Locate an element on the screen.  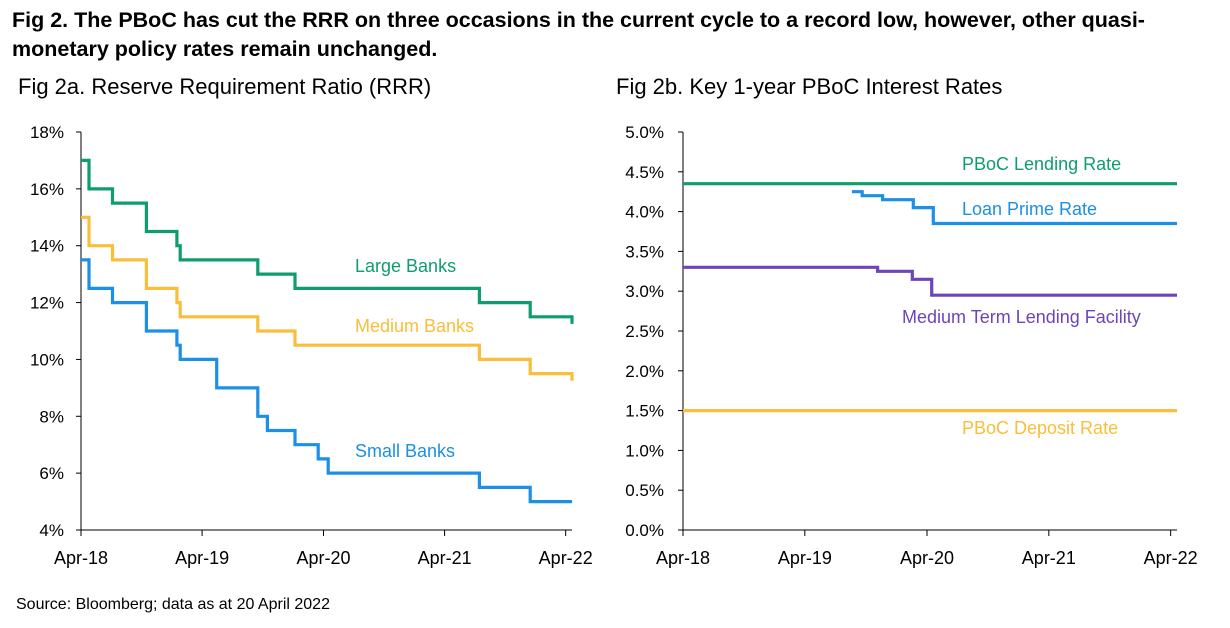
y-tick-label: 5.0% is located at coordinates (644, 132).